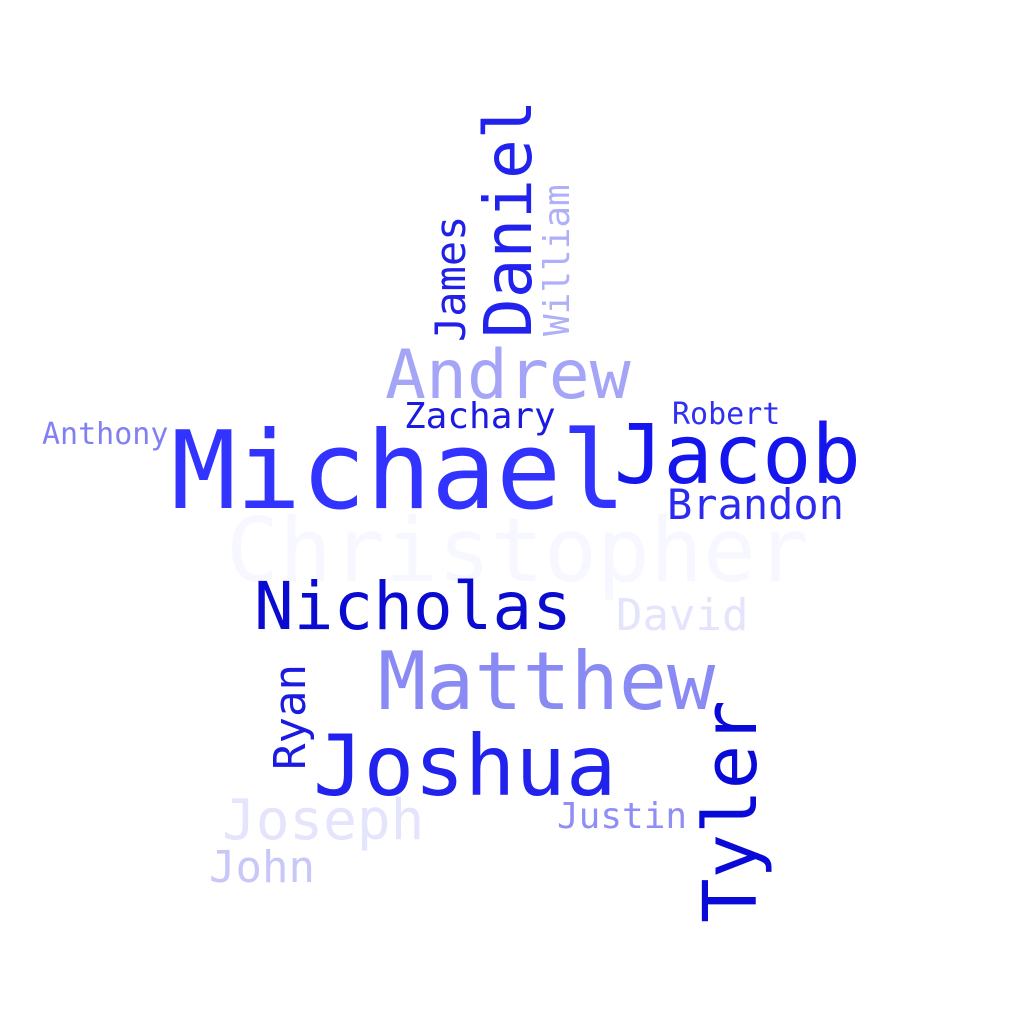  What do you see at coordinates (726, 414) in the screenshot?
I see `word-robert: Robert` at bounding box center [726, 414].